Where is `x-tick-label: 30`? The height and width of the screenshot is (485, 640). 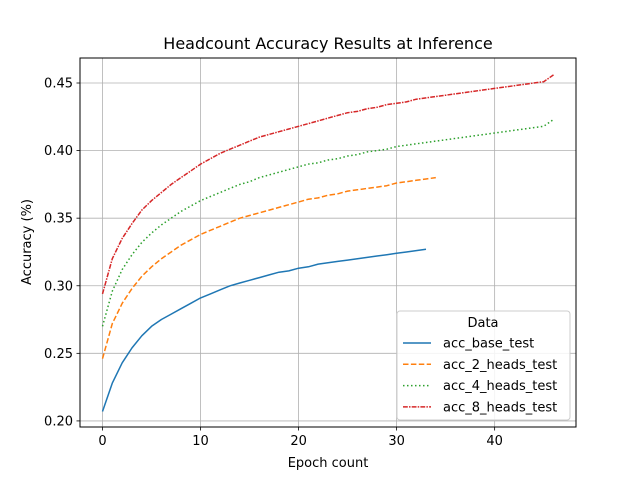 x-tick-label: 30 is located at coordinates (396, 441).